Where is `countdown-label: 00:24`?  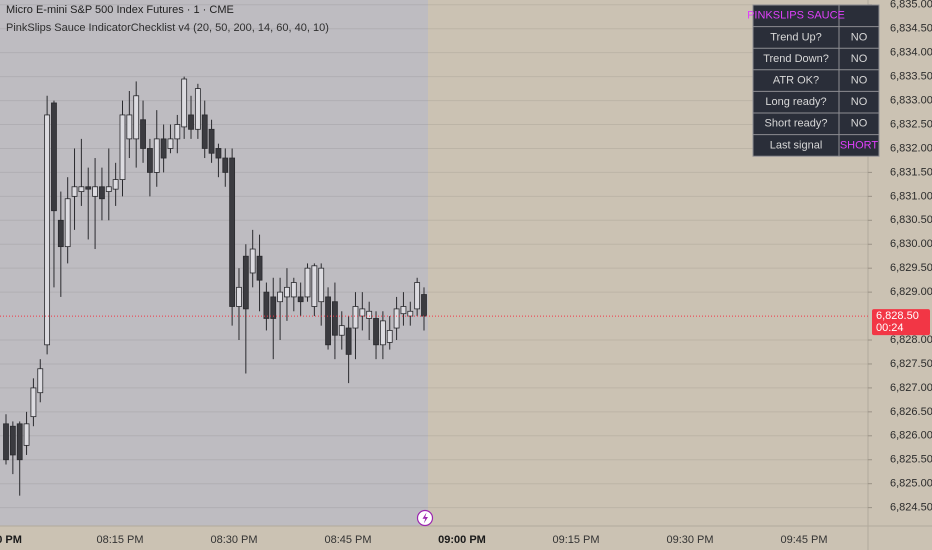
countdown-label: 00:24 is located at coordinates (890, 328).